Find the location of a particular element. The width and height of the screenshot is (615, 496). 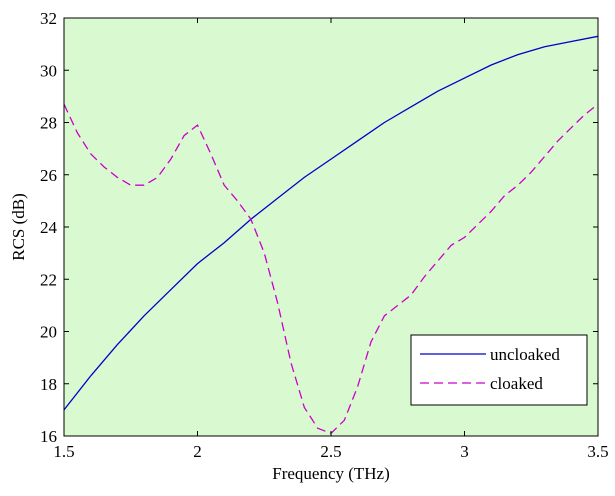

y-tick-label: 16 is located at coordinates (48, 436).